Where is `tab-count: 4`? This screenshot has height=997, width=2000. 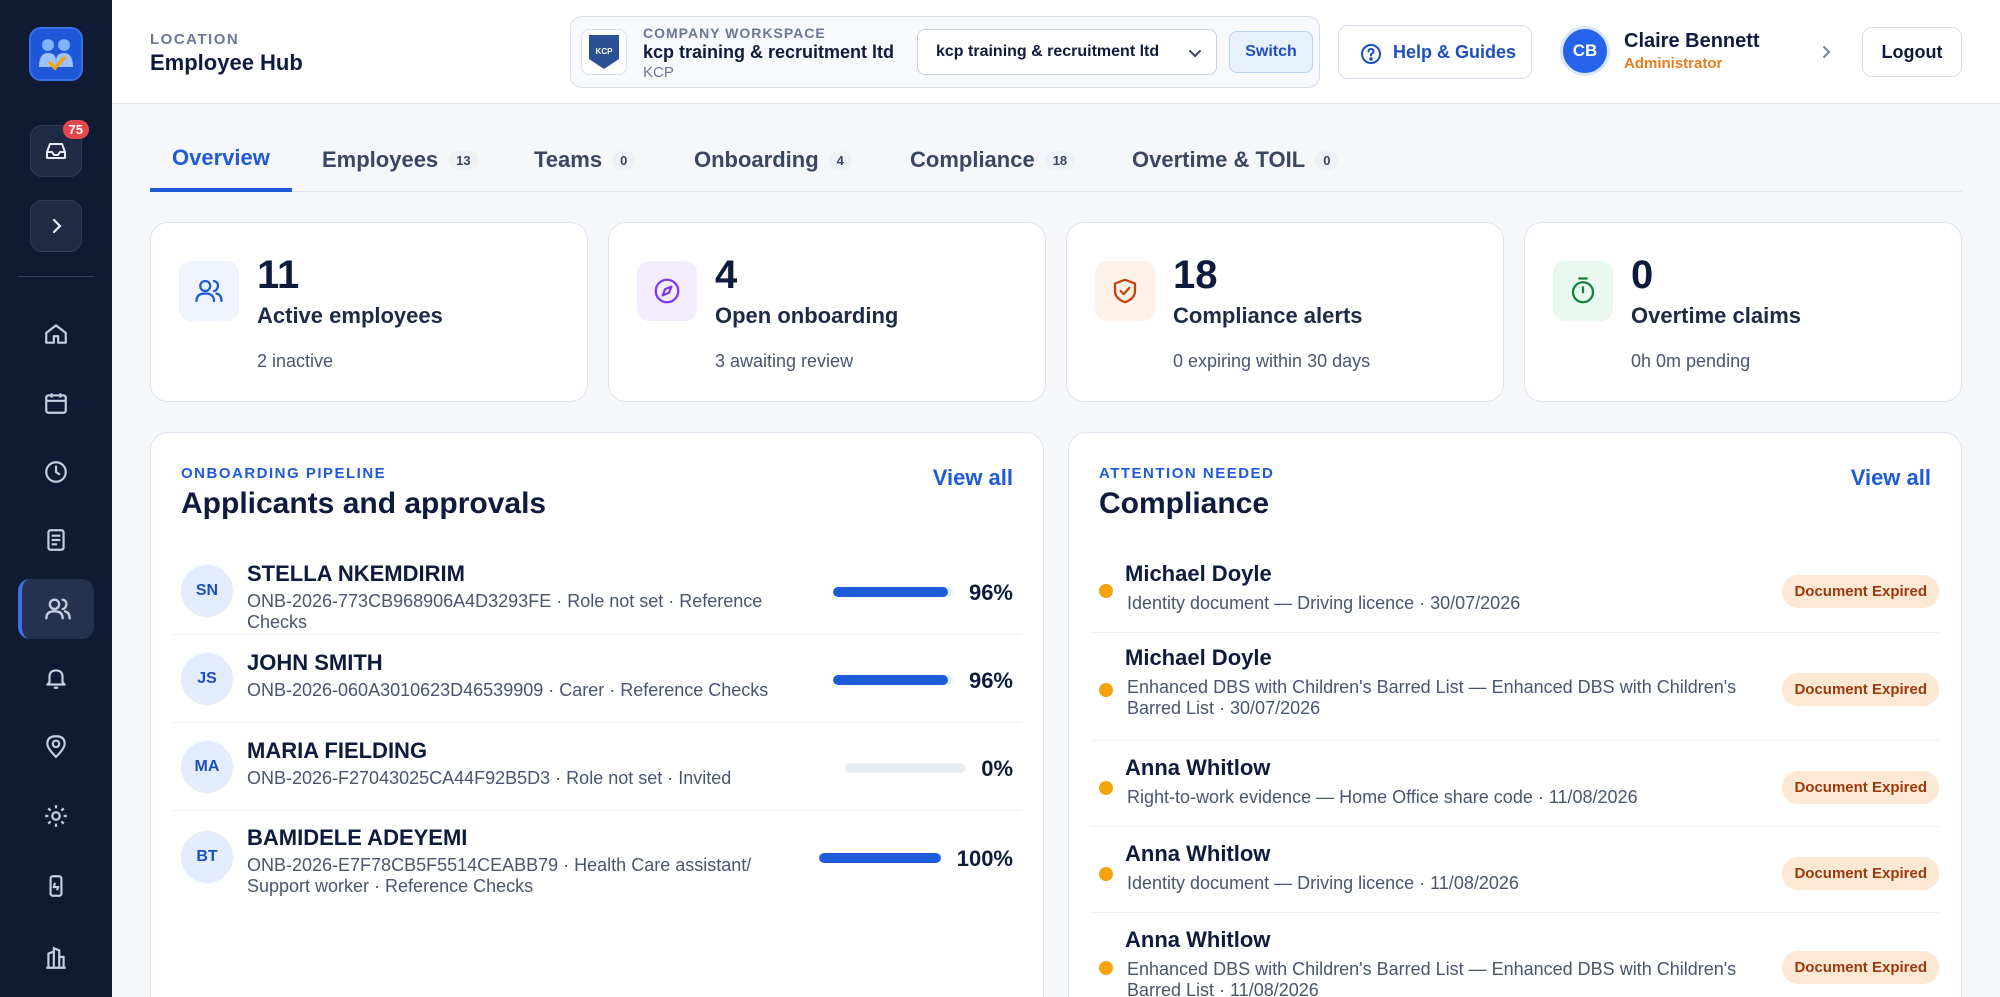
tab-count: 4 is located at coordinates (840, 160).